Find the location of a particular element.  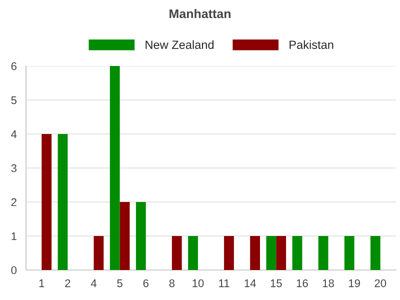

x-tick-label: 14 is located at coordinates (250, 283).